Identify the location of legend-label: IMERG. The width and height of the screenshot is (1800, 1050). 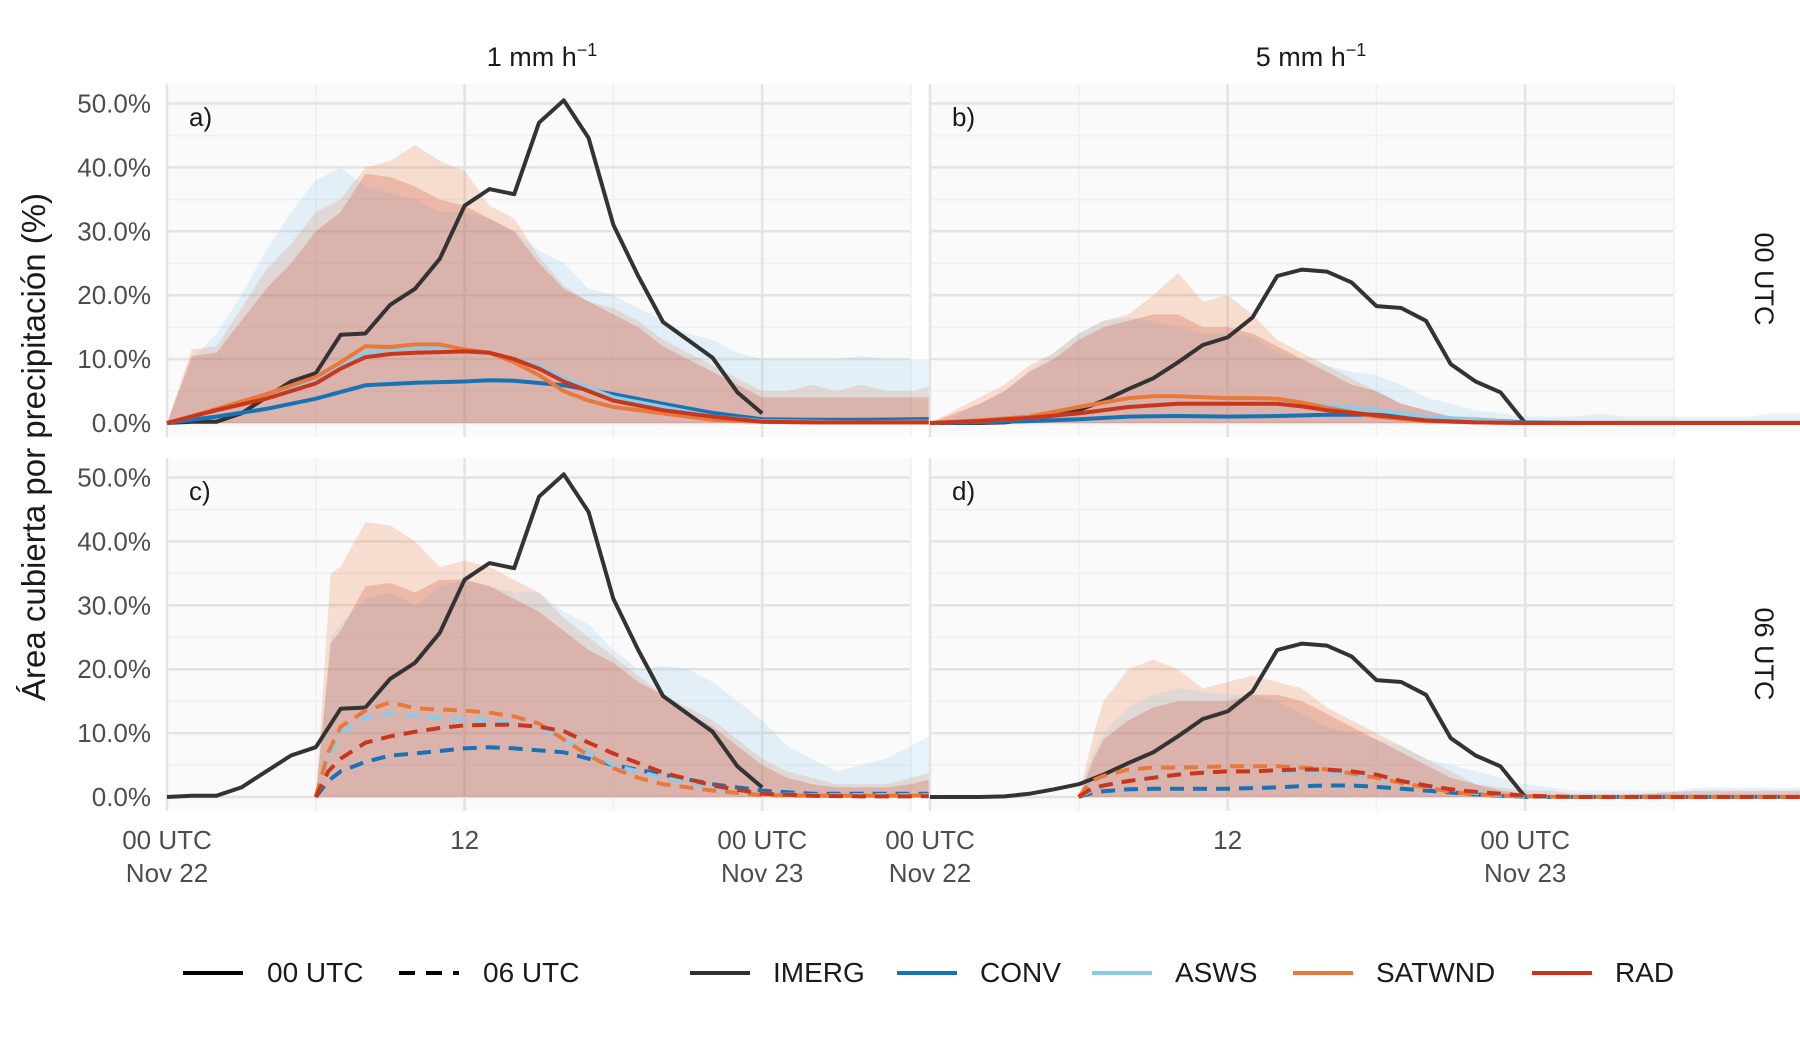
(819, 972).